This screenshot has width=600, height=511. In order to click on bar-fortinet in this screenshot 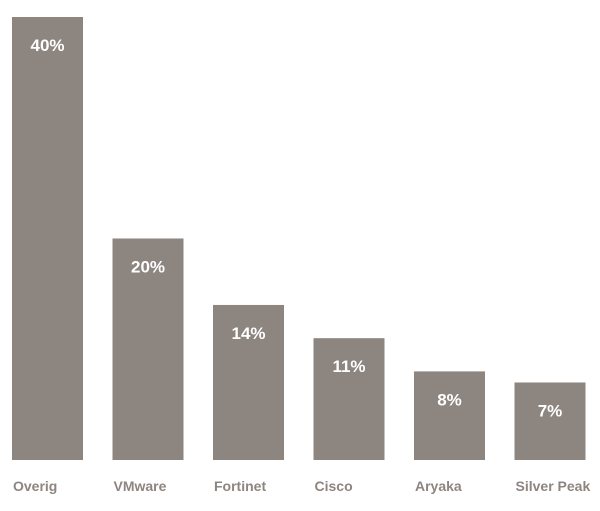, I will do `click(248, 382)`.